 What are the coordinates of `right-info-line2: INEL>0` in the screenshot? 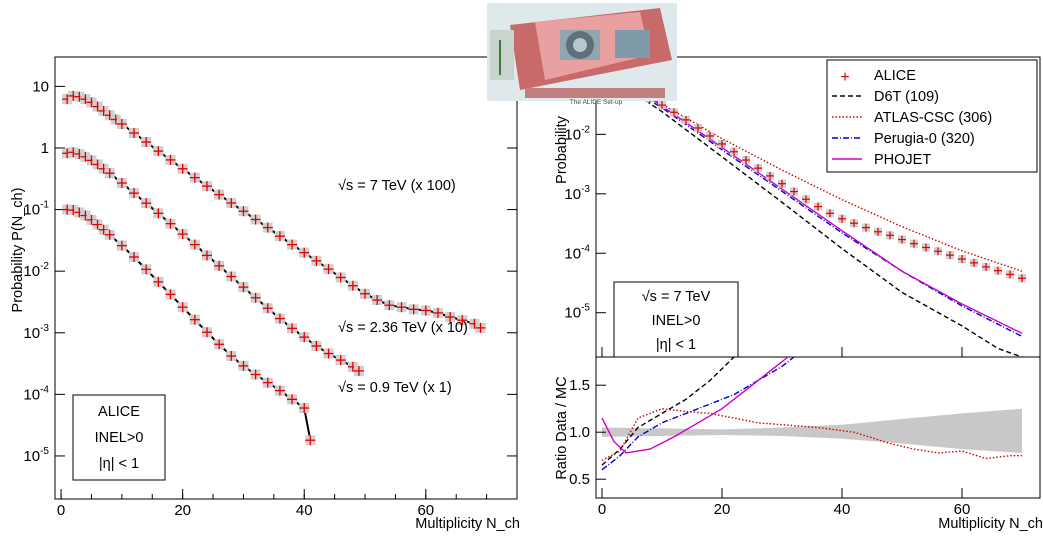 It's located at (676, 321).